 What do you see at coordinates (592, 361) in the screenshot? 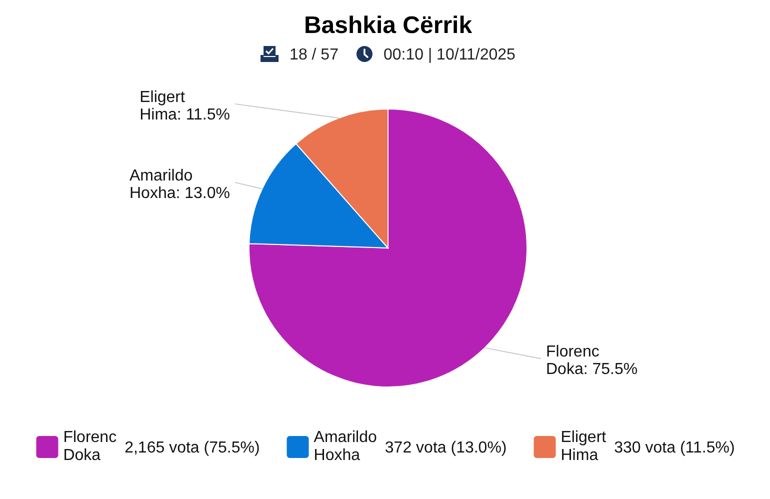
I see `data-label: Florenc Doka: 75.5%` at bounding box center [592, 361].